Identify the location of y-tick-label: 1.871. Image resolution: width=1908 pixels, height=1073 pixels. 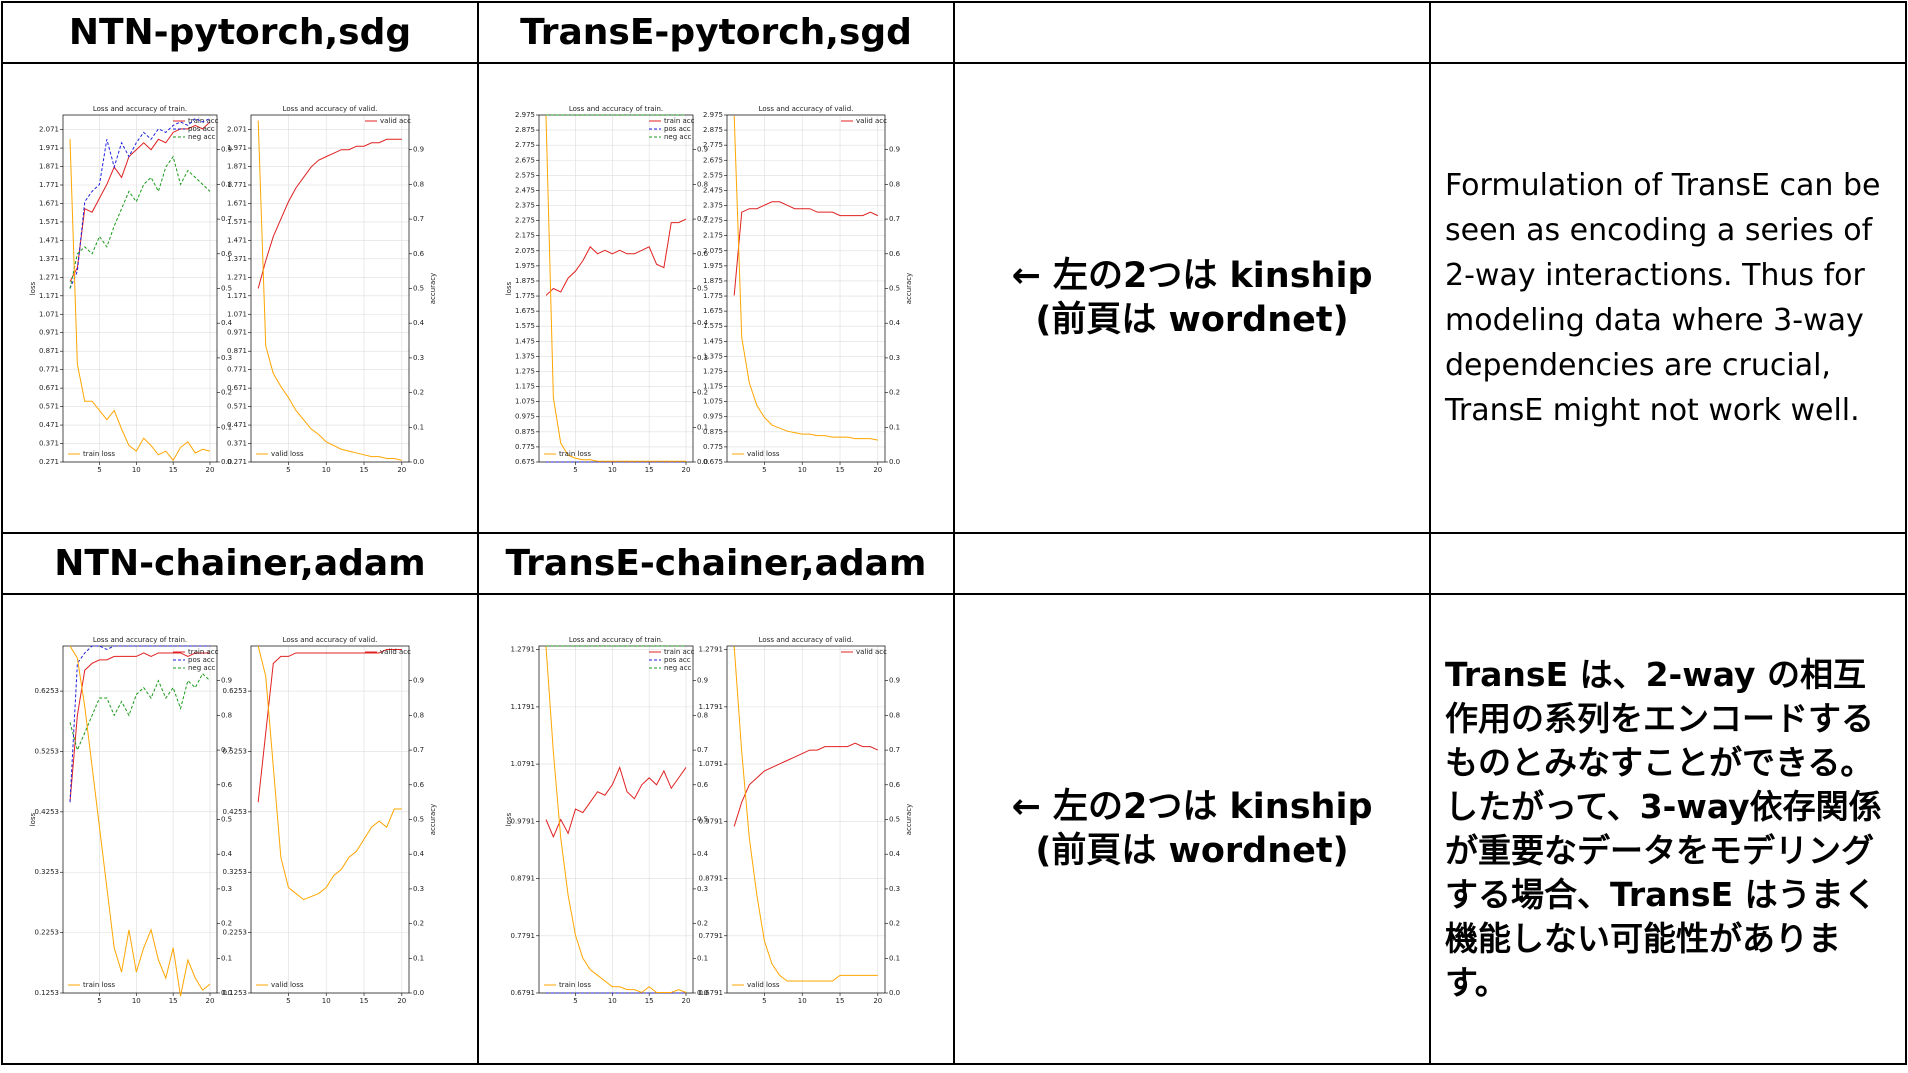
(49, 167).